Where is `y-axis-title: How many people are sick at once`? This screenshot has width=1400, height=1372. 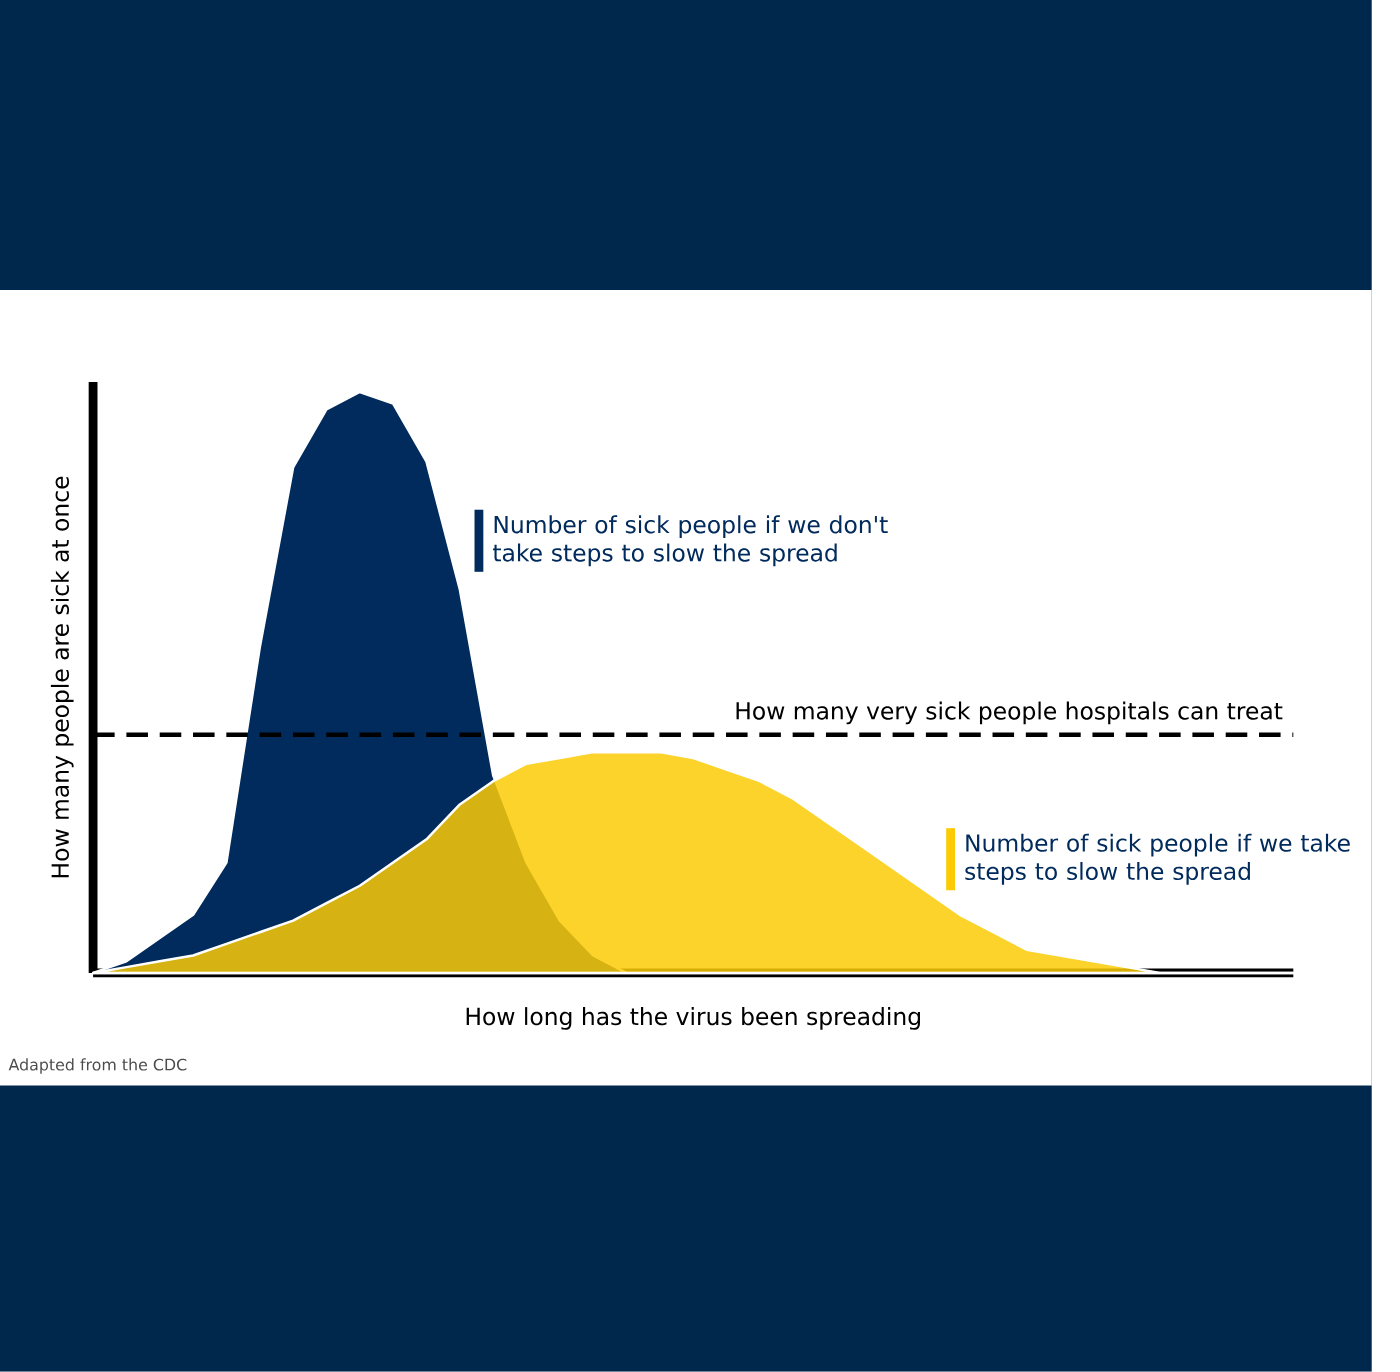
y-axis-title: How many people are sick at once is located at coordinates (62, 677).